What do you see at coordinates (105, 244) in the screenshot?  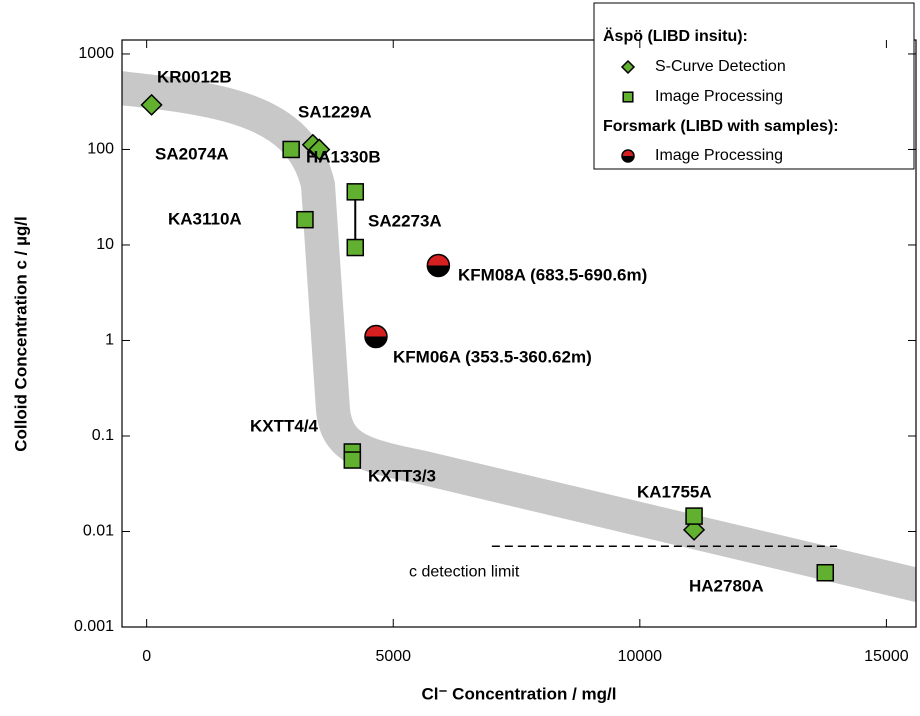 I see `y-tick-label: 10` at bounding box center [105, 244].